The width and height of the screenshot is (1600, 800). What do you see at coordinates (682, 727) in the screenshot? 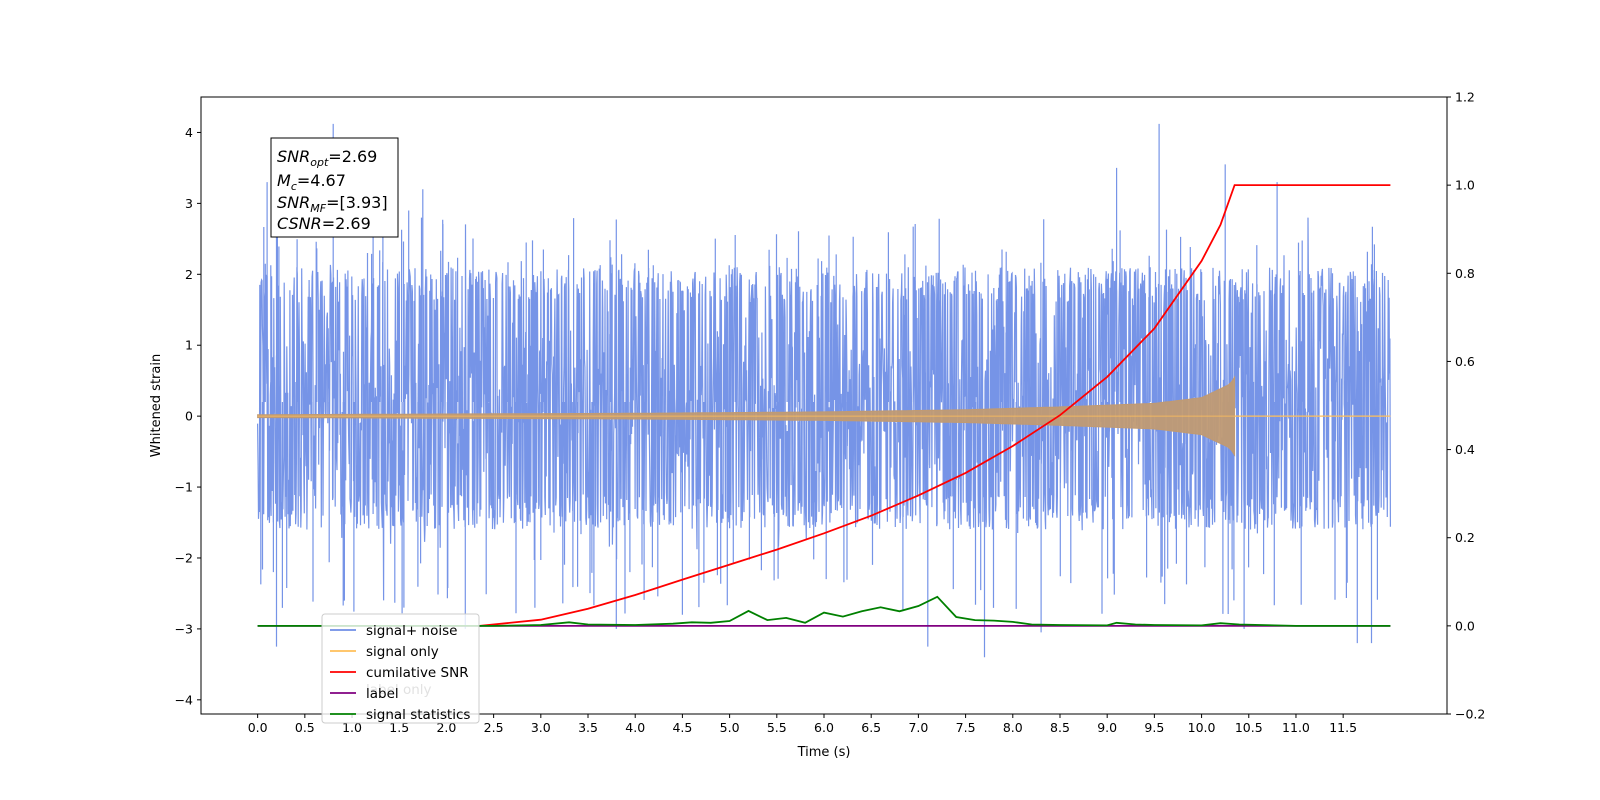
I see `x-tick-label: 4.5` at bounding box center [682, 727].